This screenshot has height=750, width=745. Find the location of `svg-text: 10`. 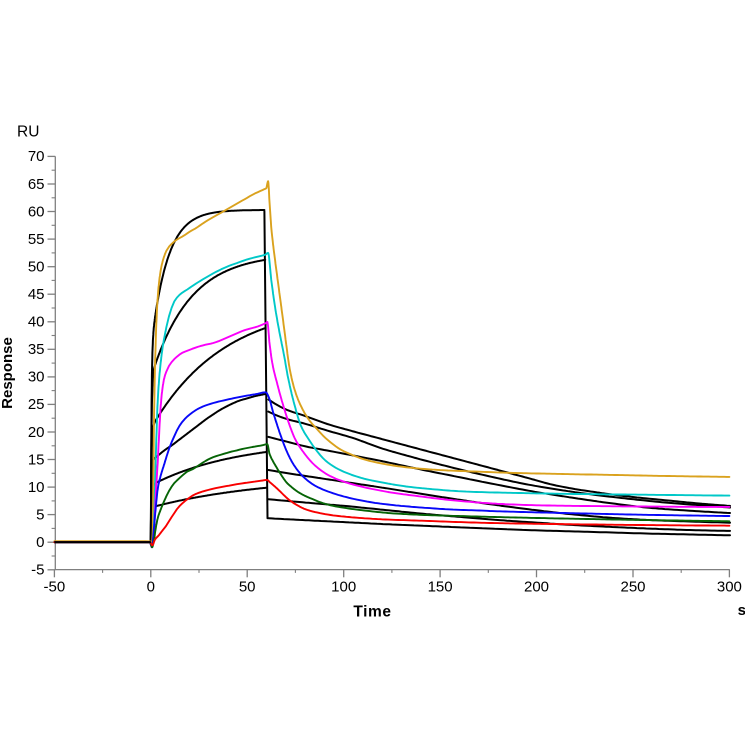

svg-text: 10 is located at coordinates (36, 487).